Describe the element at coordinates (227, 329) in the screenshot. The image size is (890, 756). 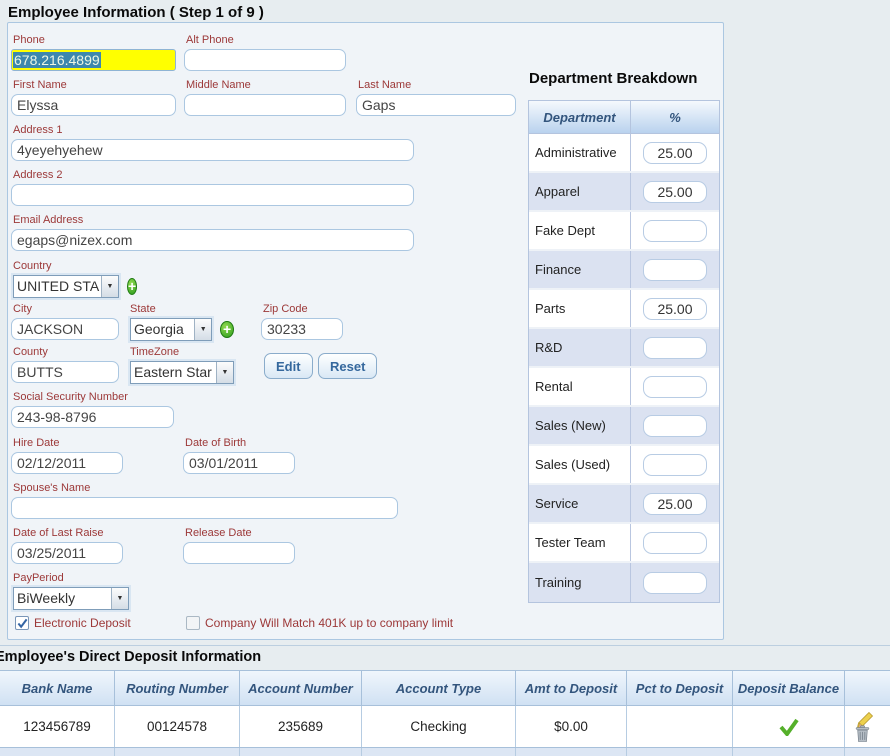
I see `add-state-icon: +` at that location.